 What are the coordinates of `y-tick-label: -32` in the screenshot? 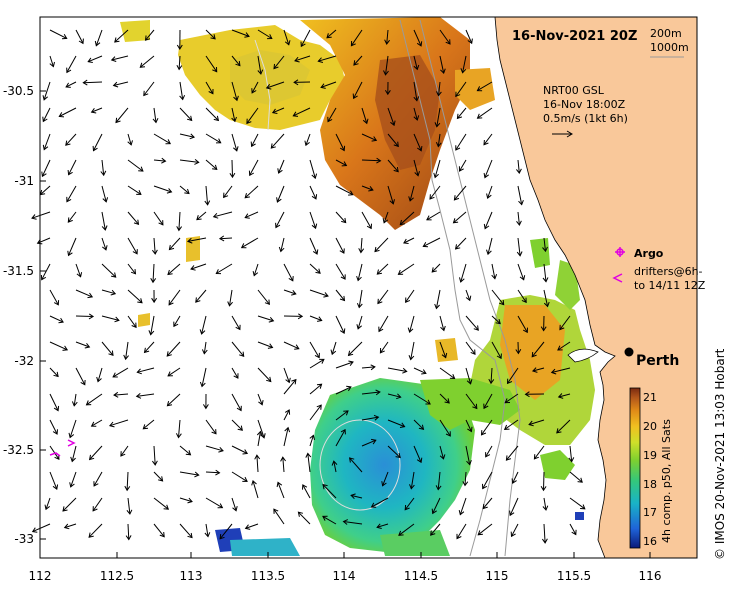 It's located at (24, 361).